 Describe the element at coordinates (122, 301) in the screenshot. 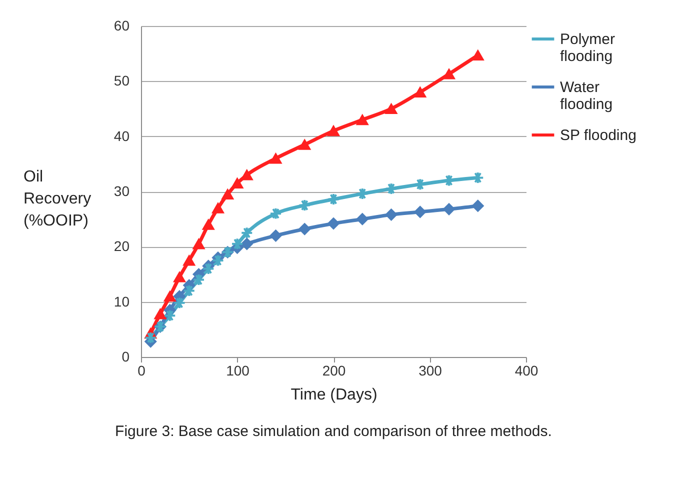

I see `y-tick-label: 10` at that location.